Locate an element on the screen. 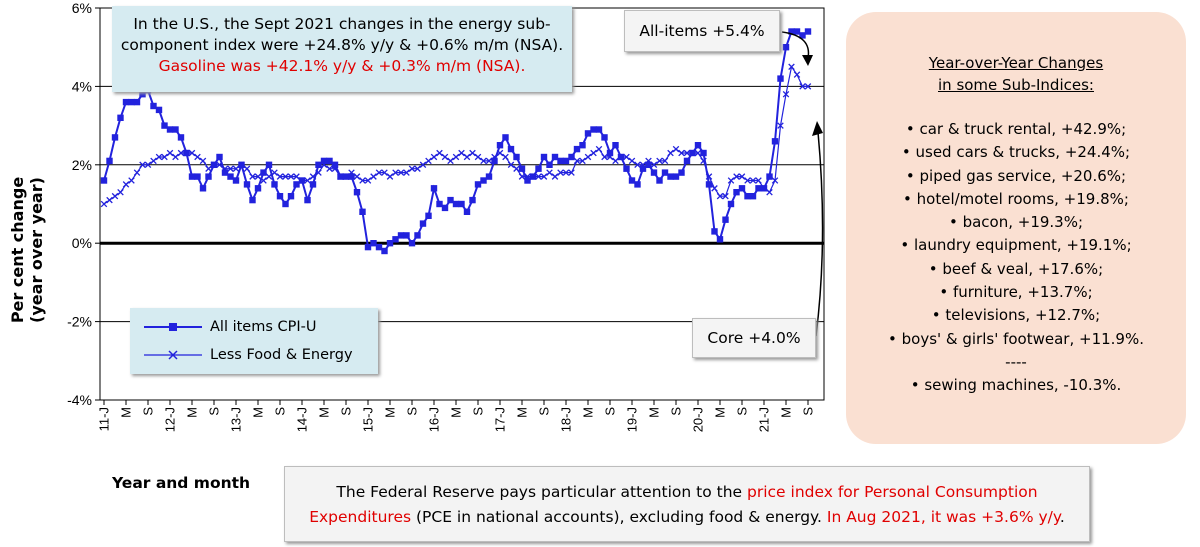 The width and height of the screenshot is (1200, 547). all-items-callout: All-items +5.4% is located at coordinates (702, 31).